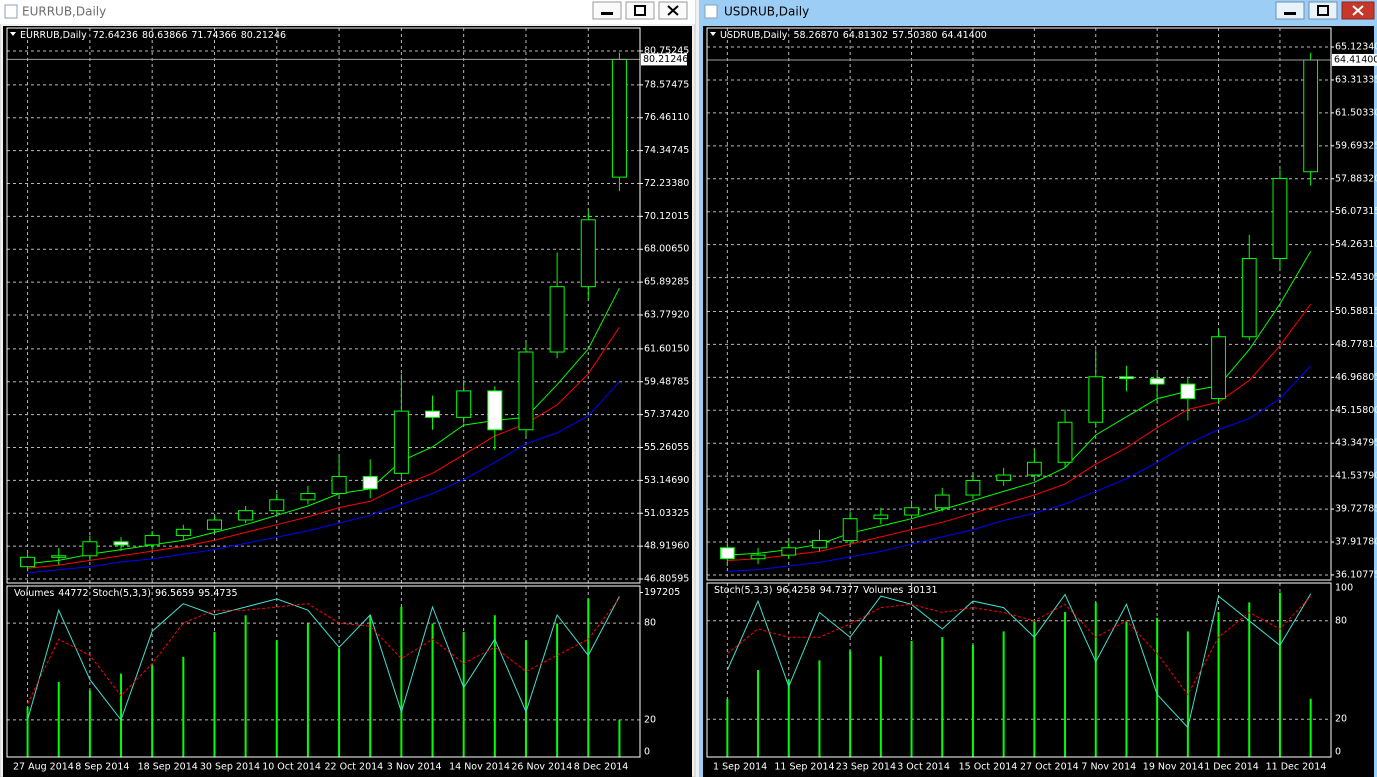  Describe the element at coordinates (126, 593) in the screenshot. I see `indicator-header: Volumes 44772 Stoch(5,3,3) 96.5659 95.4735` at that location.